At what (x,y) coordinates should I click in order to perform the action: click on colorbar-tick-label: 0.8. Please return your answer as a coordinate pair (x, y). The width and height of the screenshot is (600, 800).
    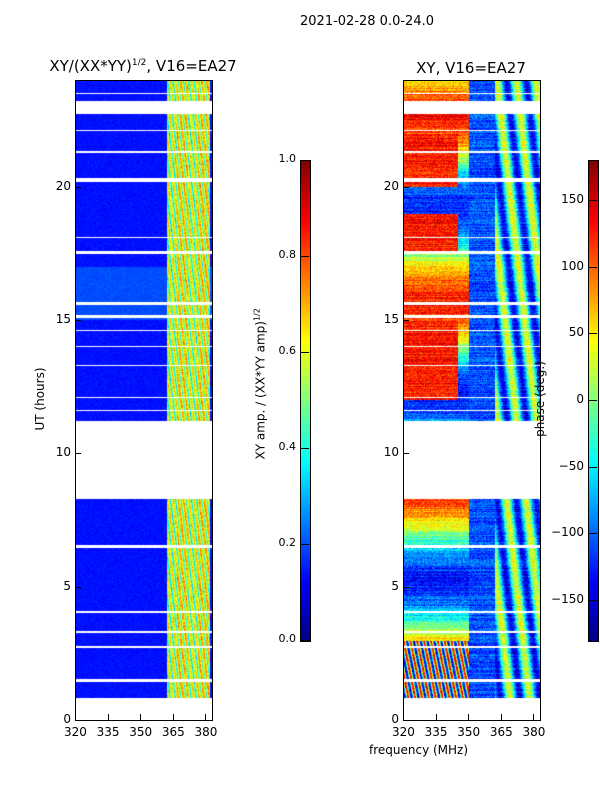
    Looking at the image, I should click on (287, 254).